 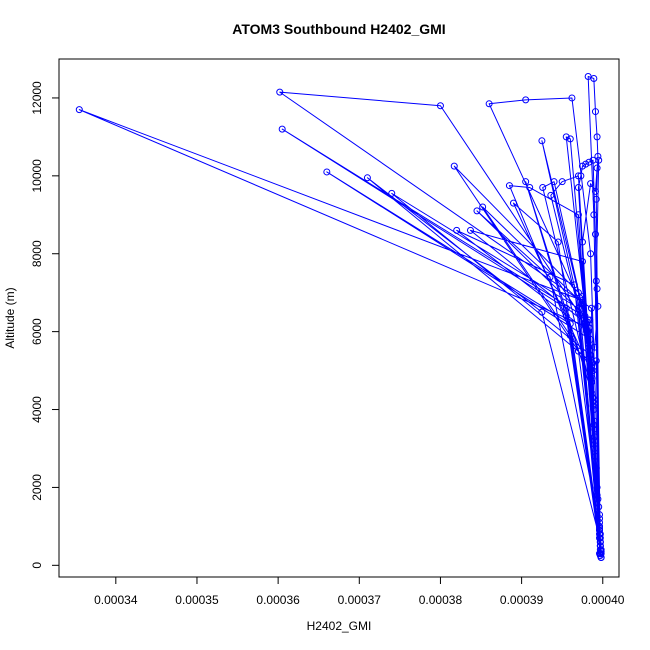 I want to click on x-tick-label: 0.00035, so click(x=197, y=600).